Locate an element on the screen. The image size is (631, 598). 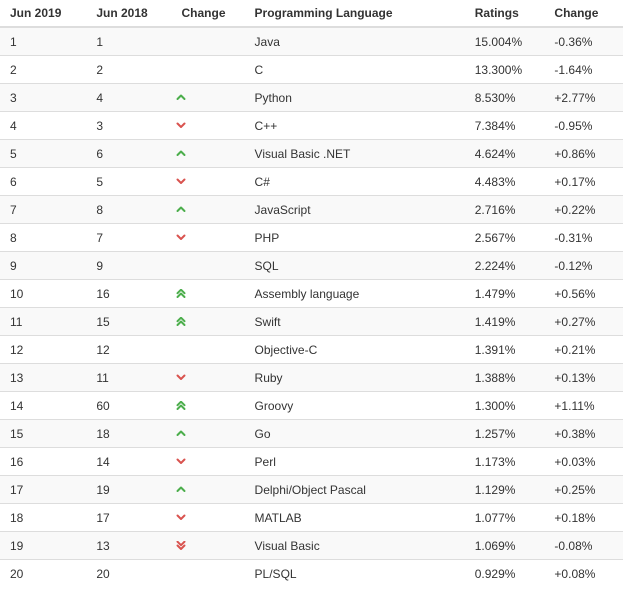
rank-2018-cell: 20 is located at coordinates (128, 574).